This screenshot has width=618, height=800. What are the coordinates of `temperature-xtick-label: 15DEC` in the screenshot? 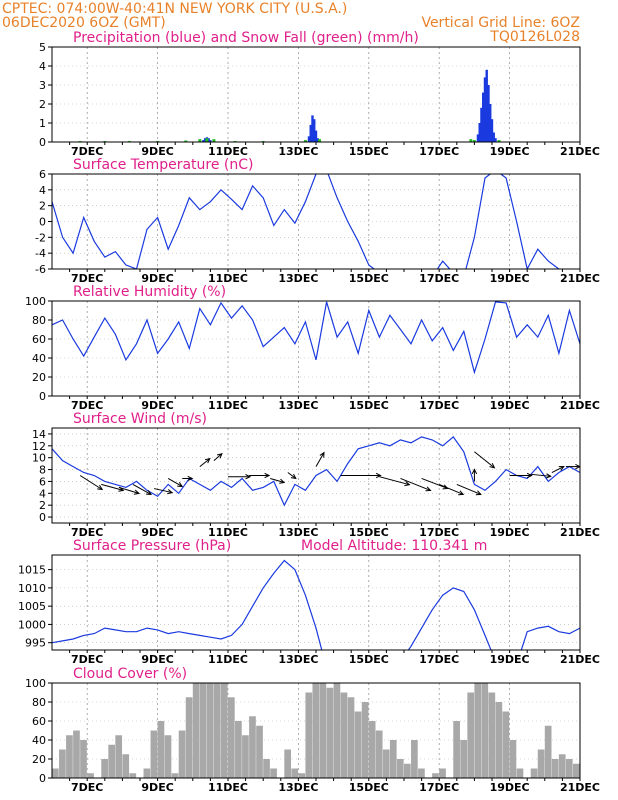 It's located at (369, 278).